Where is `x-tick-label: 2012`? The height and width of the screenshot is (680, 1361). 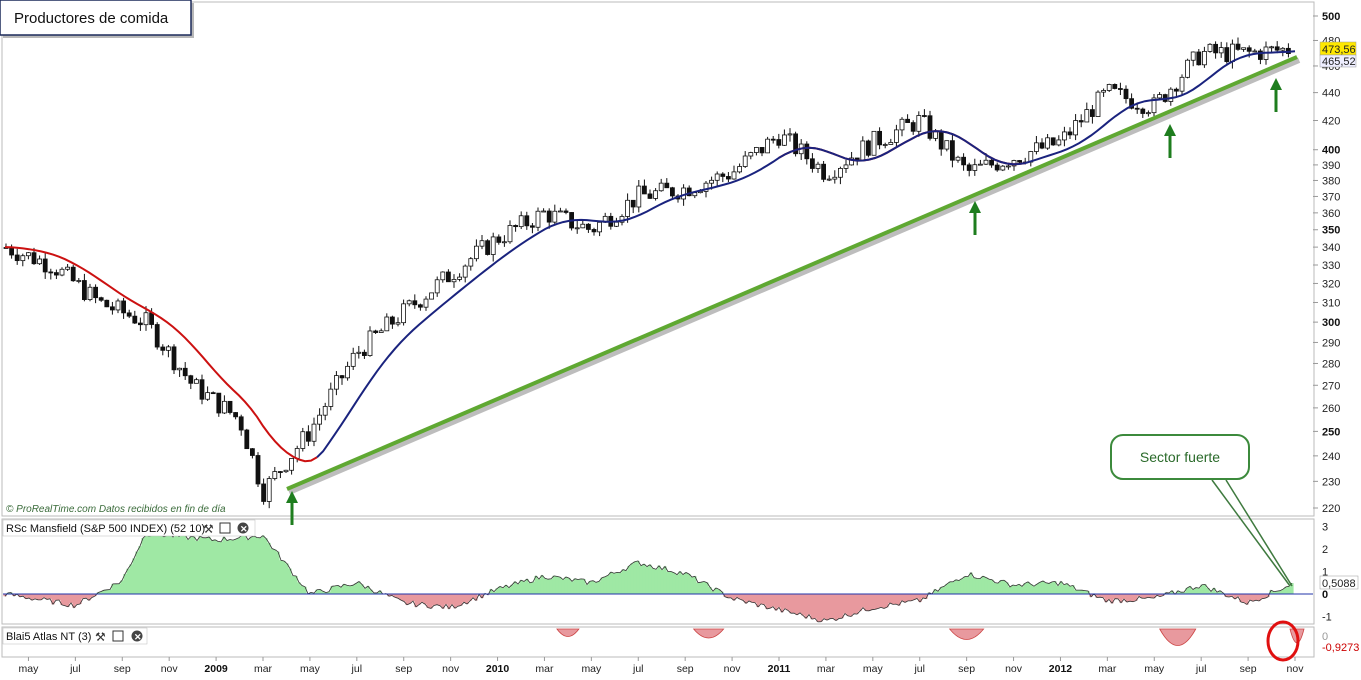 x-tick-label: 2012 is located at coordinates (1061, 669).